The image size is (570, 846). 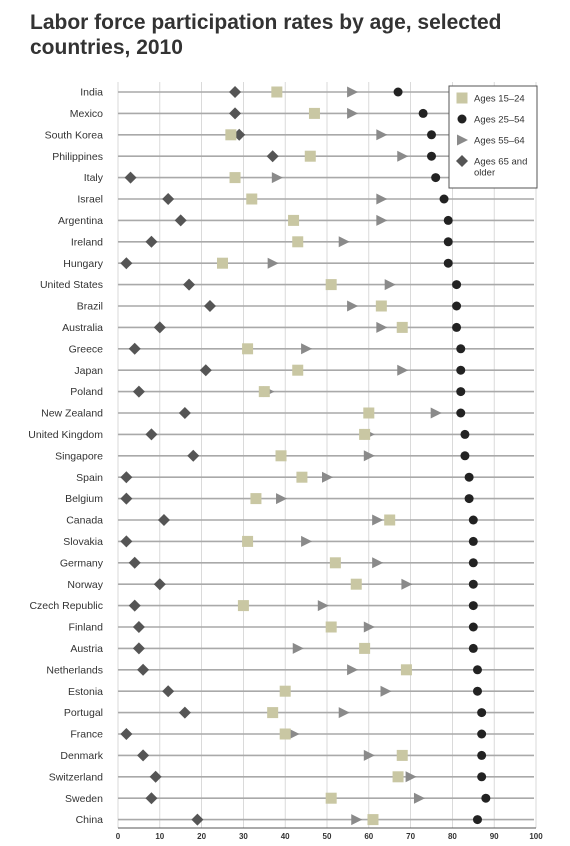 I want to click on point-ages-15-24-mexico, so click(x=314, y=113).